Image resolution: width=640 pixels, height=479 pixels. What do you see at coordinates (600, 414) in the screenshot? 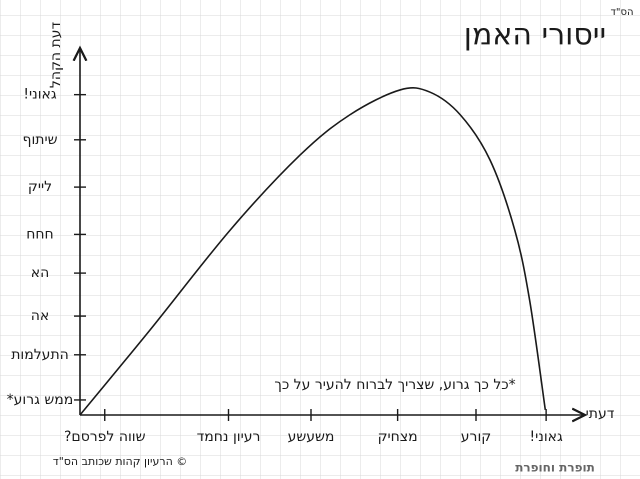
I see `x-axis-label: דעתי` at bounding box center [600, 414].